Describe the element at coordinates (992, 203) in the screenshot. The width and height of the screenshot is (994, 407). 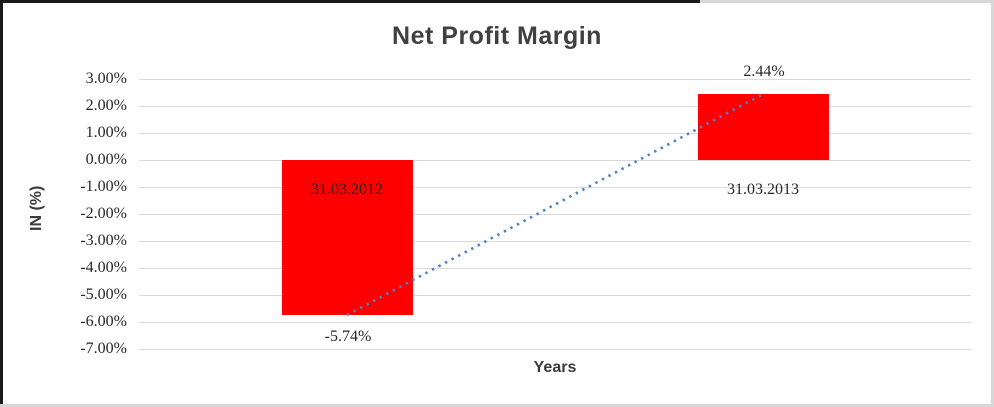
I see `frame-right-border` at that location.